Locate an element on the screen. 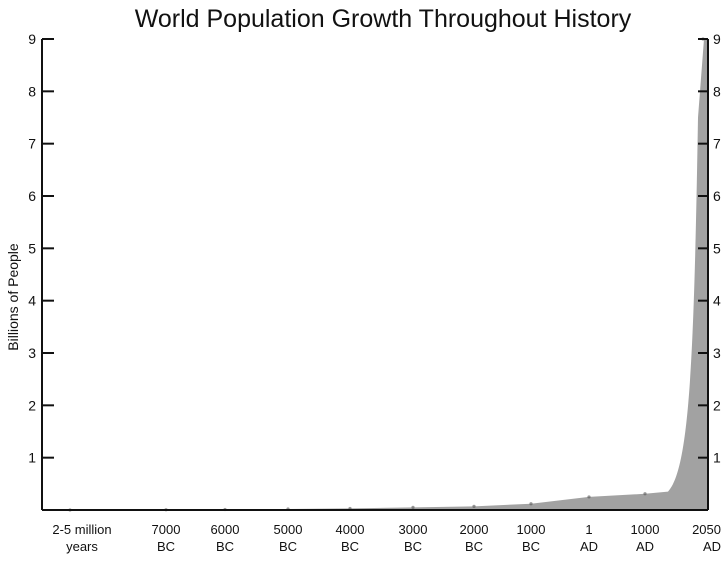 The image size is (723, 561). right-tick-label: 1 is located at coordinates (717, 458).